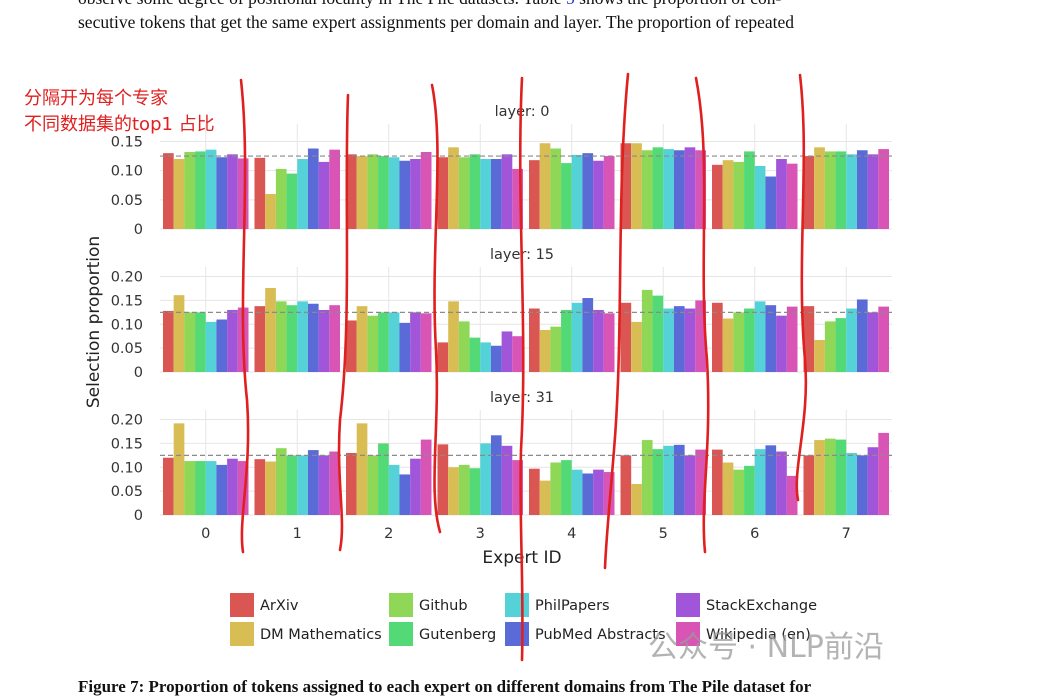  Describe the element at coordinates (600, 635) in the screenshot. I see `legend-label: PubMed Abstracts` at that location.